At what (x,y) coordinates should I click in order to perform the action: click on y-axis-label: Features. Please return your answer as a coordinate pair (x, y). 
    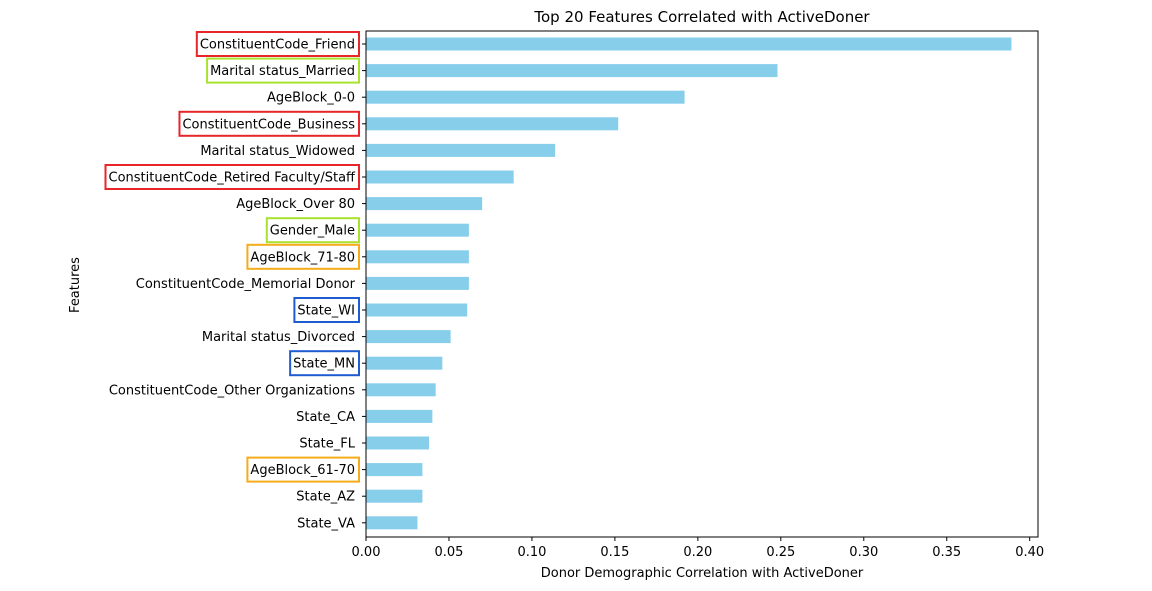
    Looking at the image, I should click on (75, 285).